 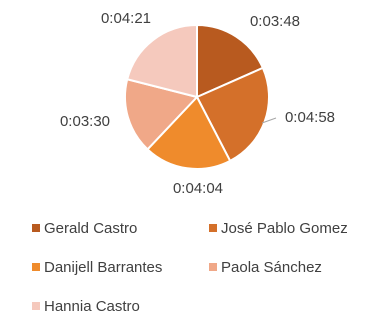 What do you see at coordinates (271, 267) in the screenshot?
I see `legend-label-4: Paola Sánchez` at bounding box center [271, 267].